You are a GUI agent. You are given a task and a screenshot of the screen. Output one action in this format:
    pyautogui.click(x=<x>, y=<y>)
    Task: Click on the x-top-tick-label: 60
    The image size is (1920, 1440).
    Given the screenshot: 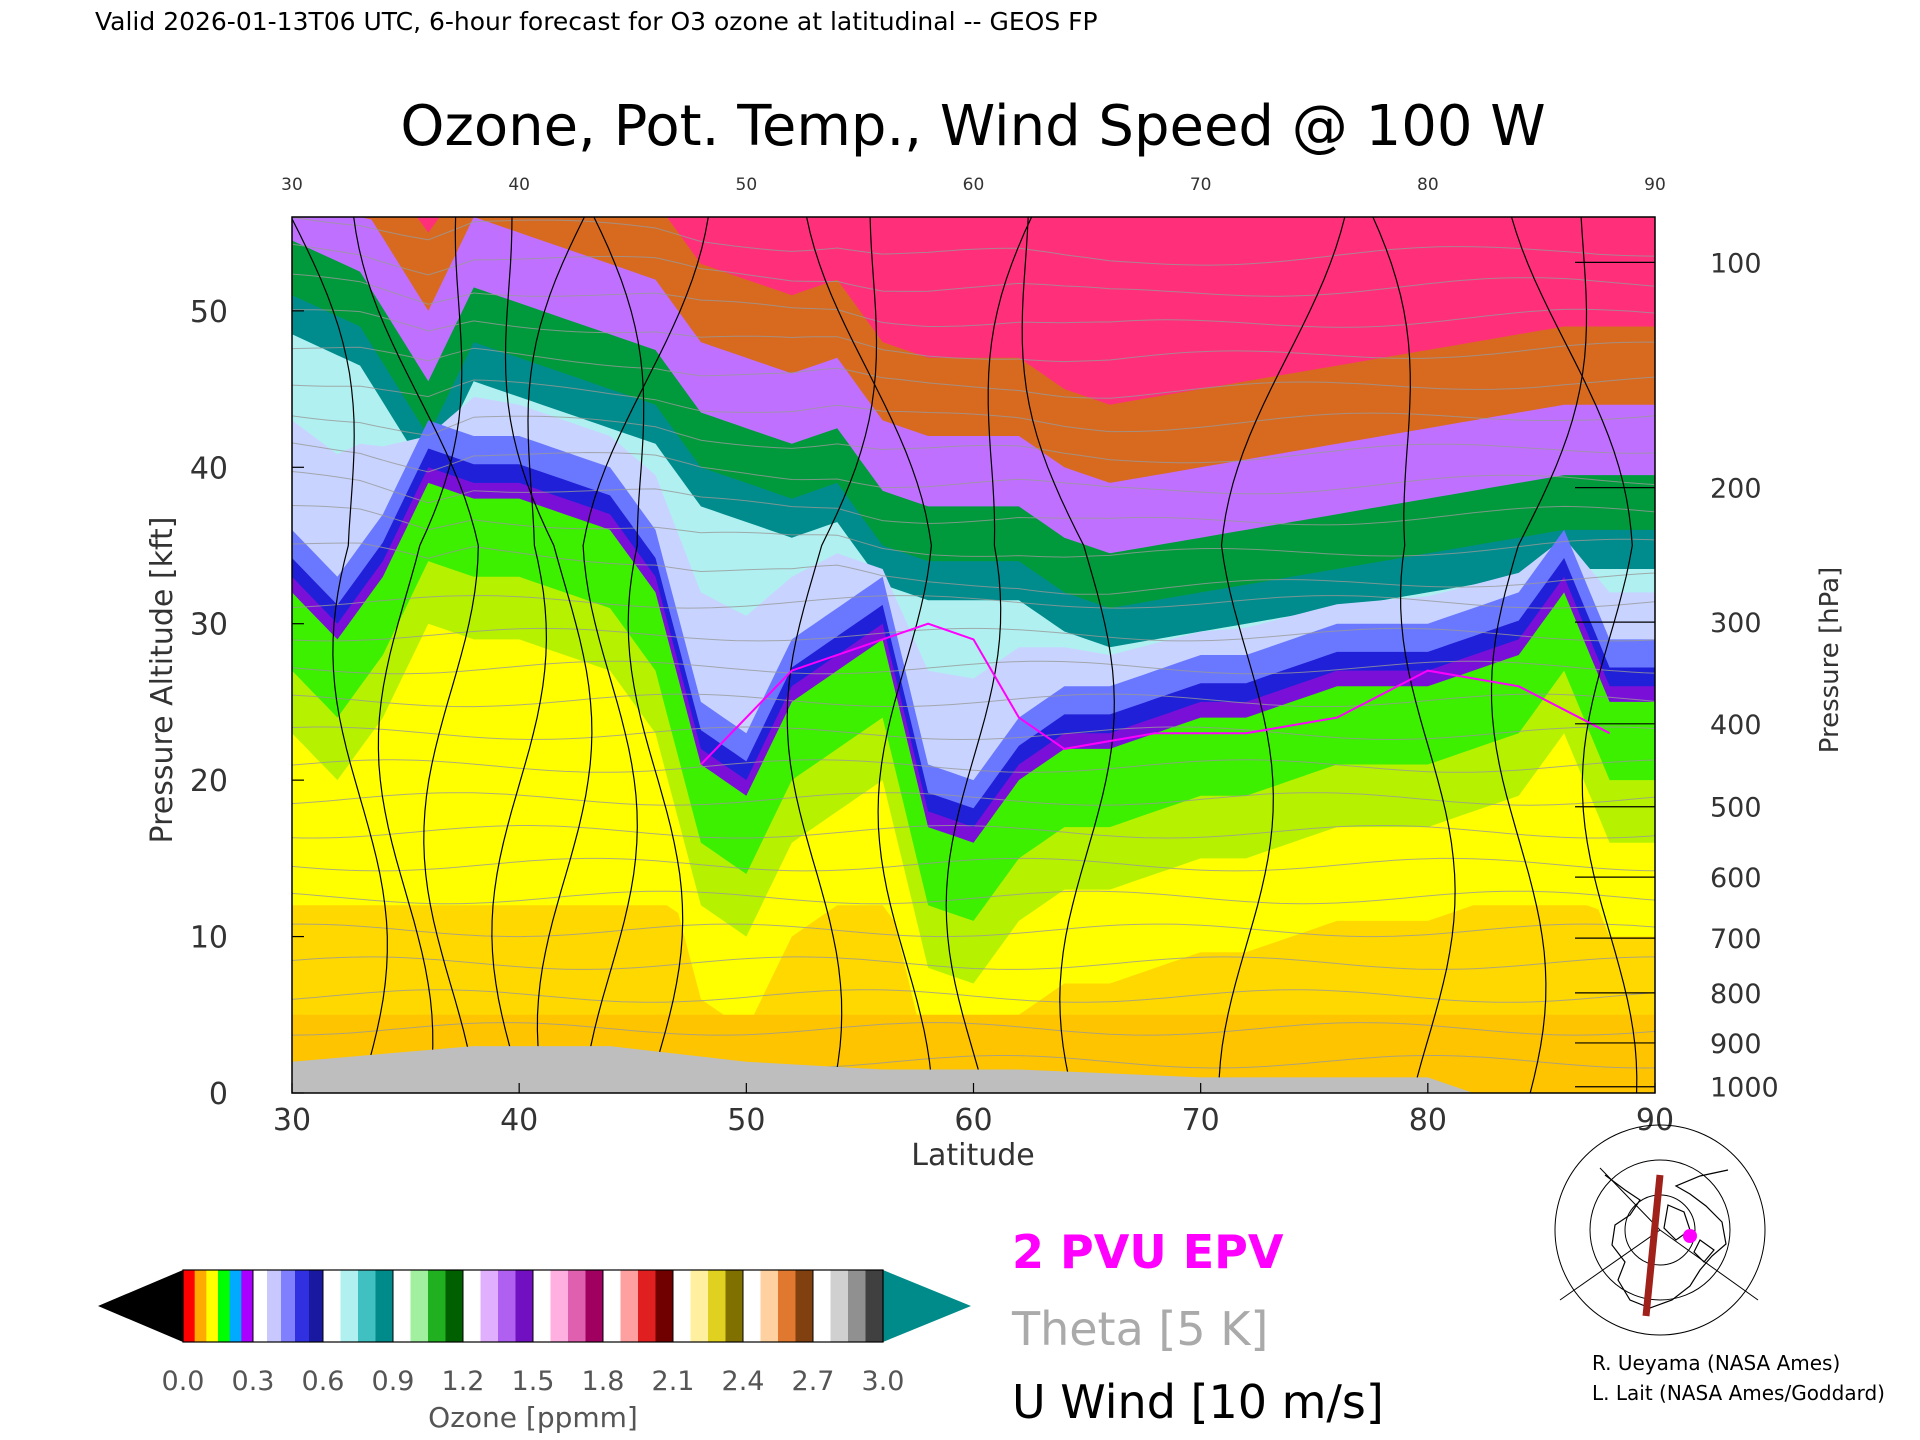 What is the action you would take?
    pyautogui.click(x=974, y=185)
    